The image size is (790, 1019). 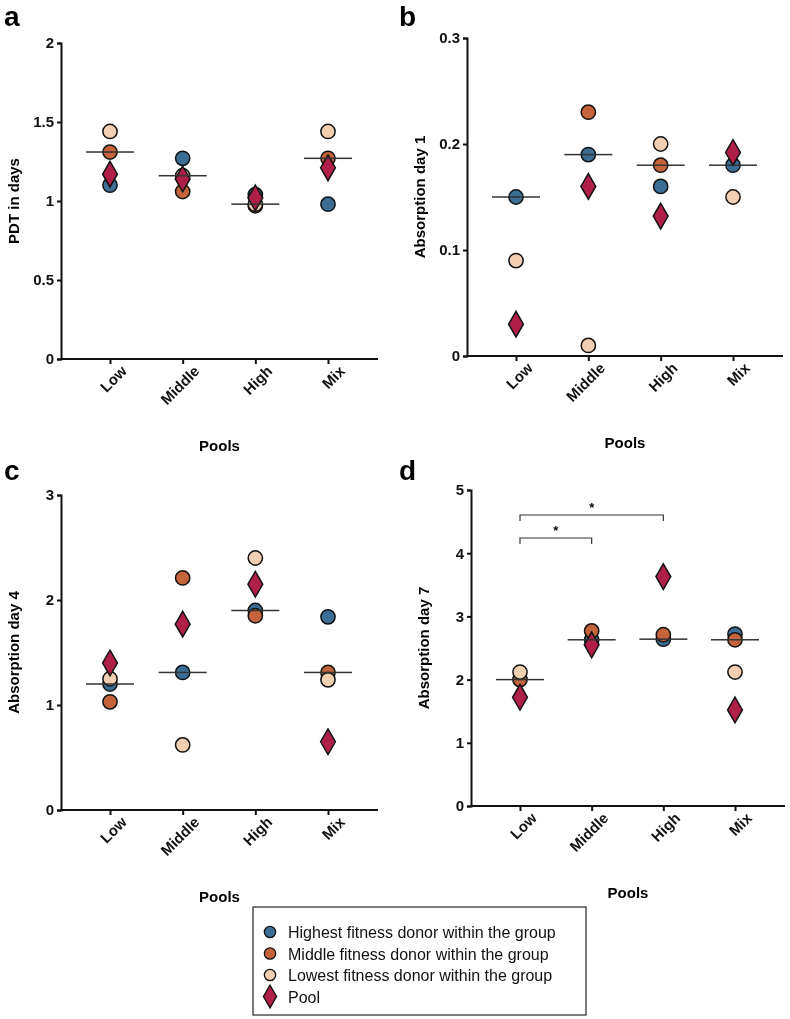 What do you see at coordinates (460, 553) in the screenshot?
I see `y-tick-label: 4` at bounding box center [460, 553].